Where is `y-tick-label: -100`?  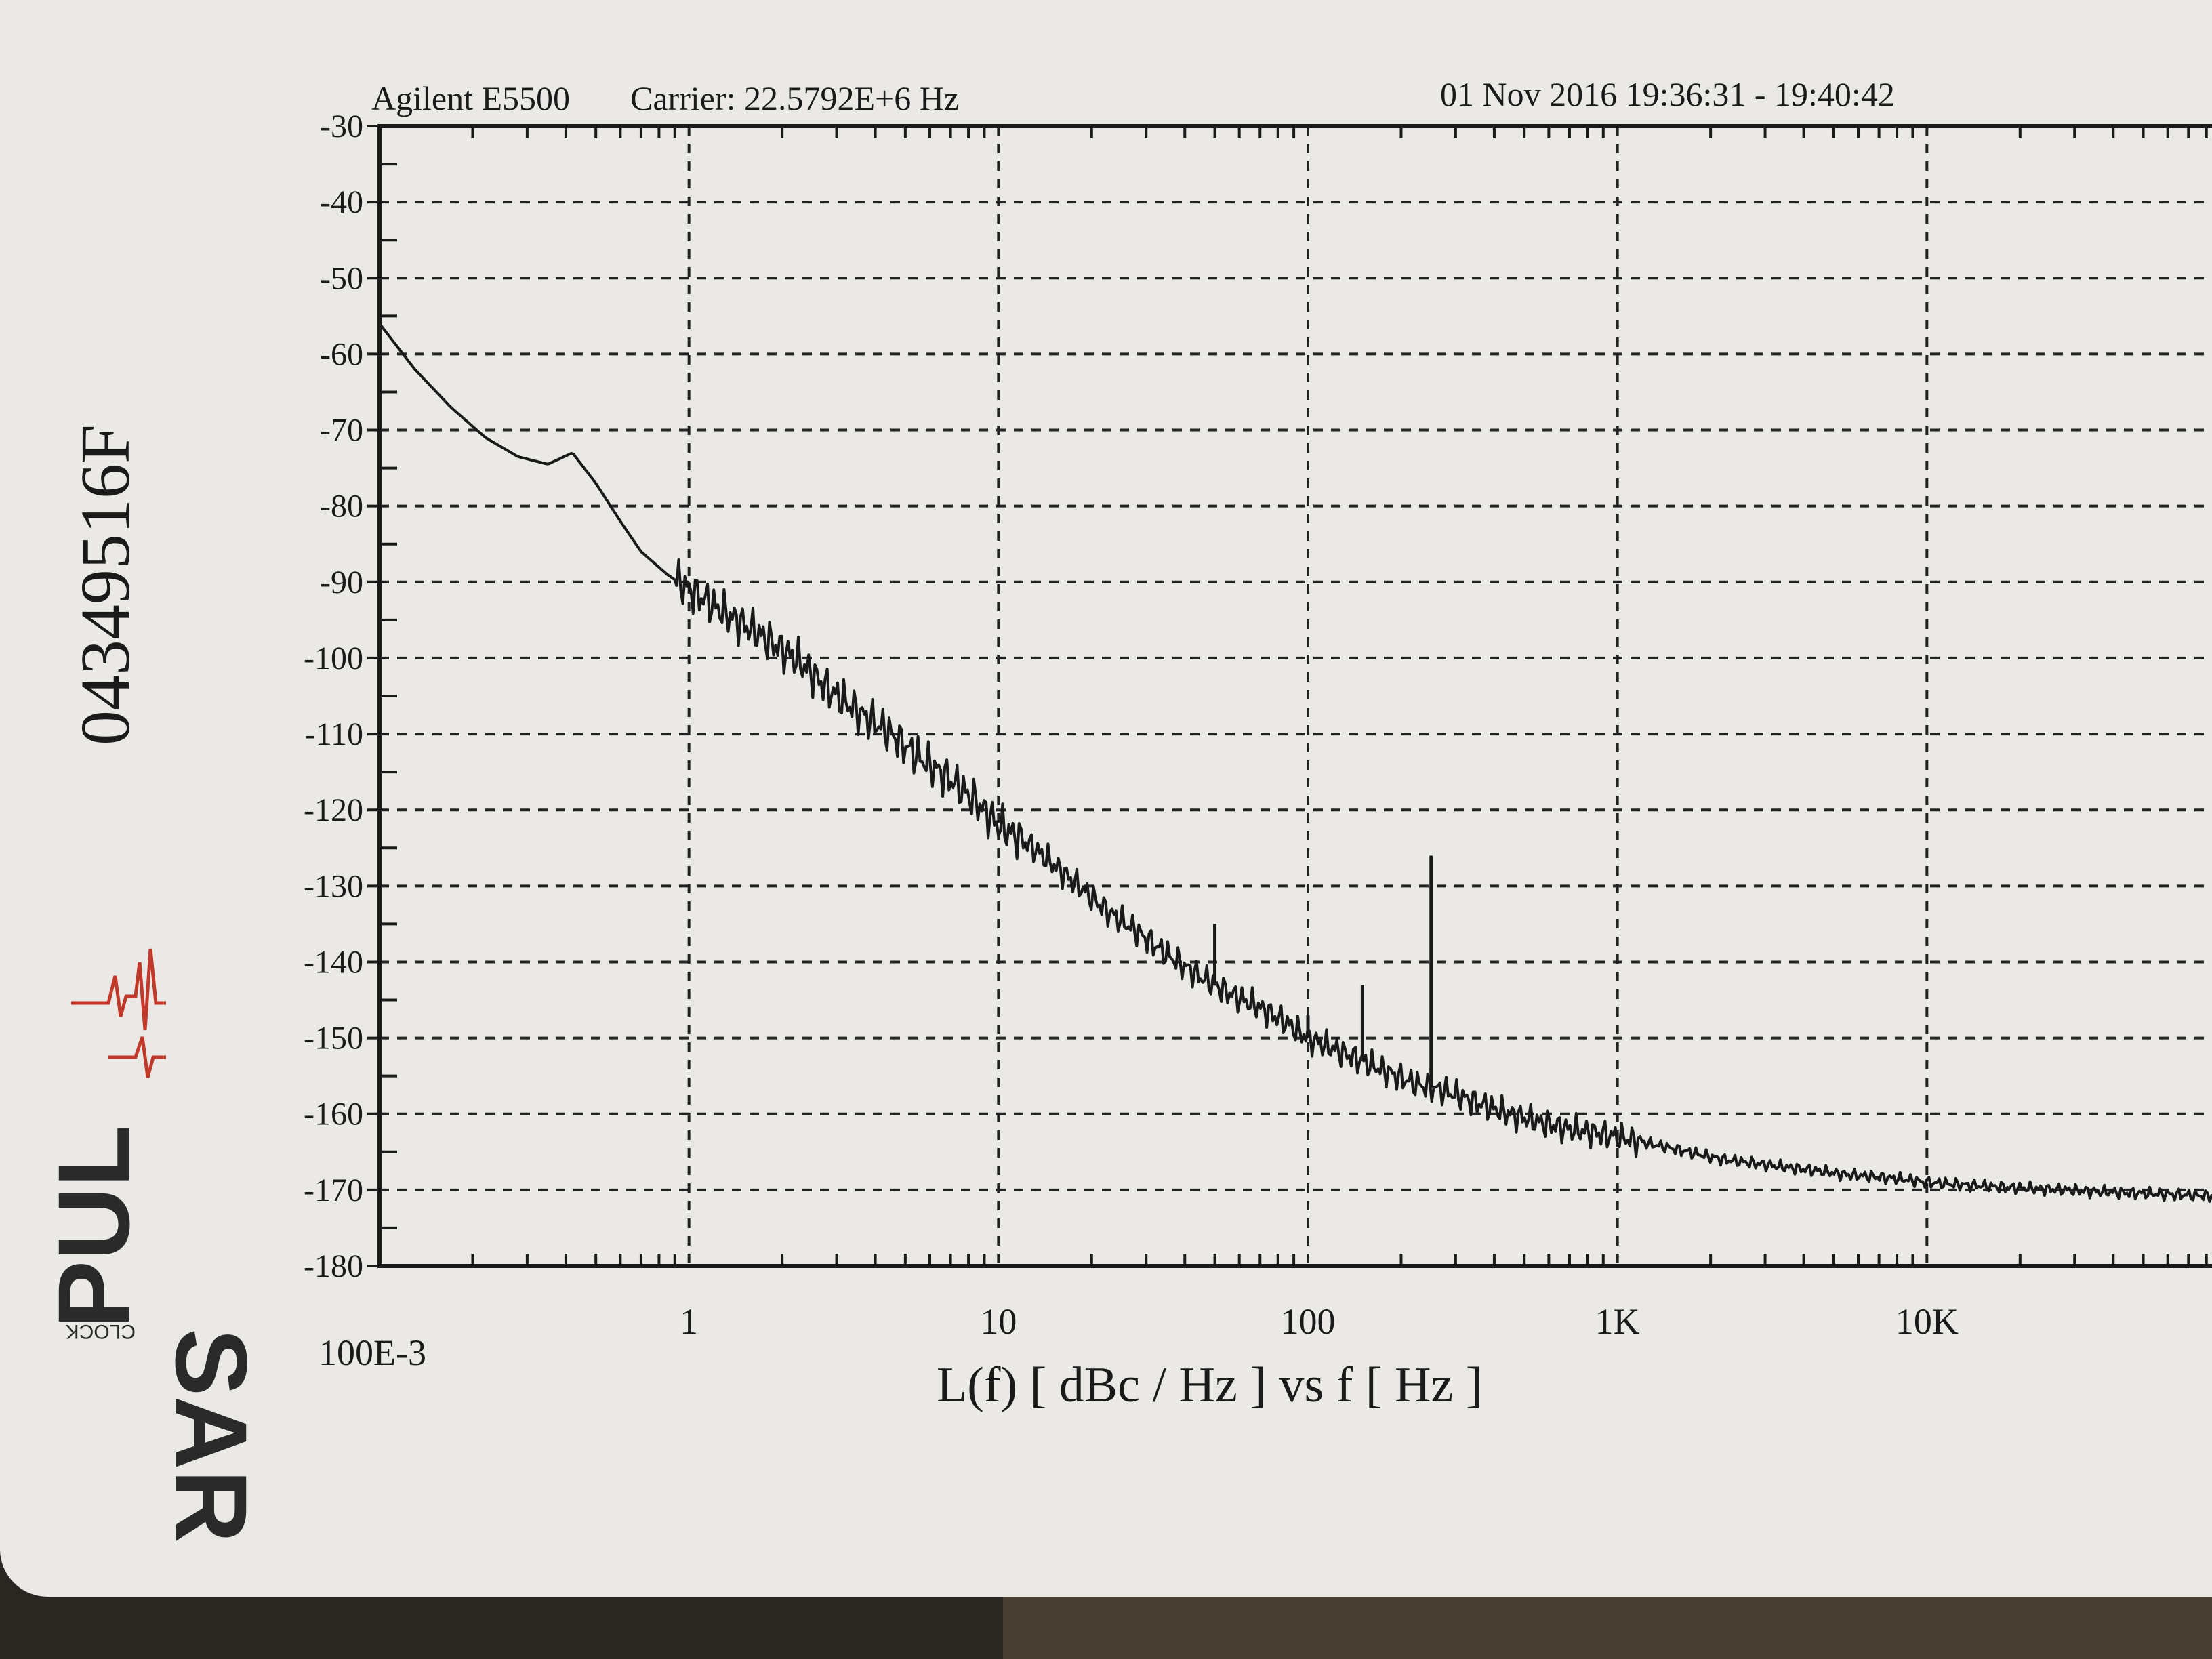
y-tick-label: -100 is located at coordinates (333, 658).